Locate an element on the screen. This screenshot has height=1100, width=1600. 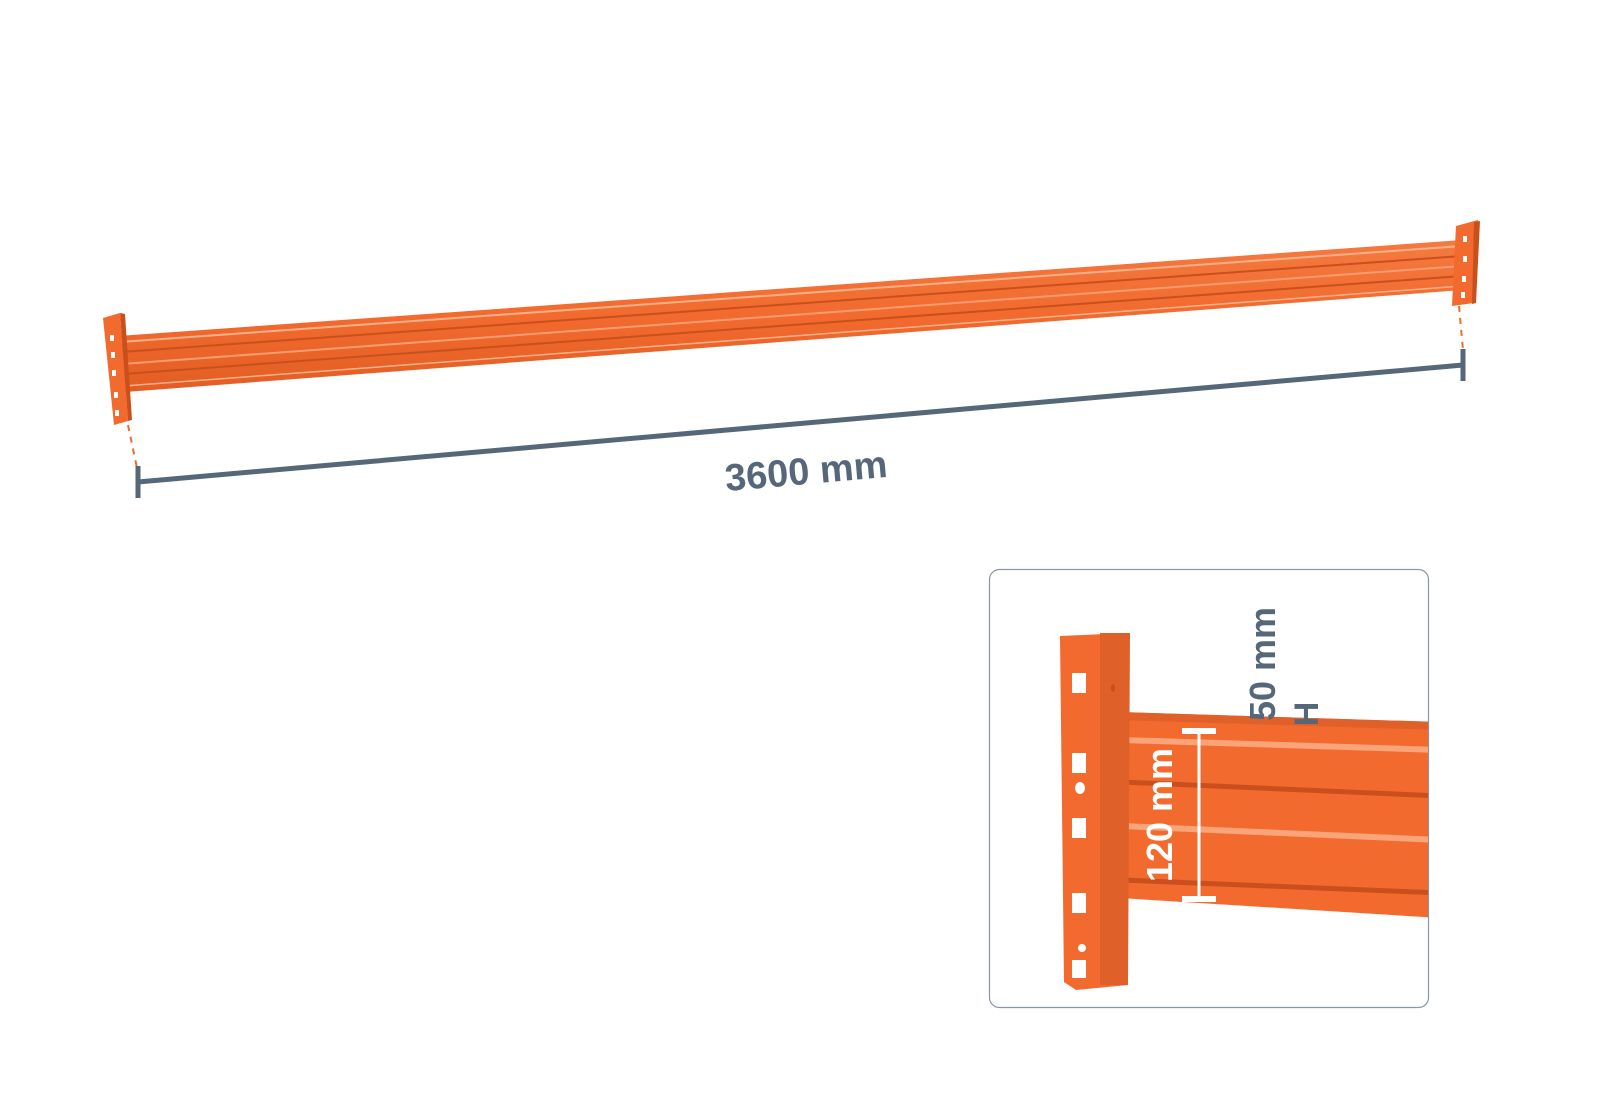
right-end-connector is located at coordinates (1466, 263).